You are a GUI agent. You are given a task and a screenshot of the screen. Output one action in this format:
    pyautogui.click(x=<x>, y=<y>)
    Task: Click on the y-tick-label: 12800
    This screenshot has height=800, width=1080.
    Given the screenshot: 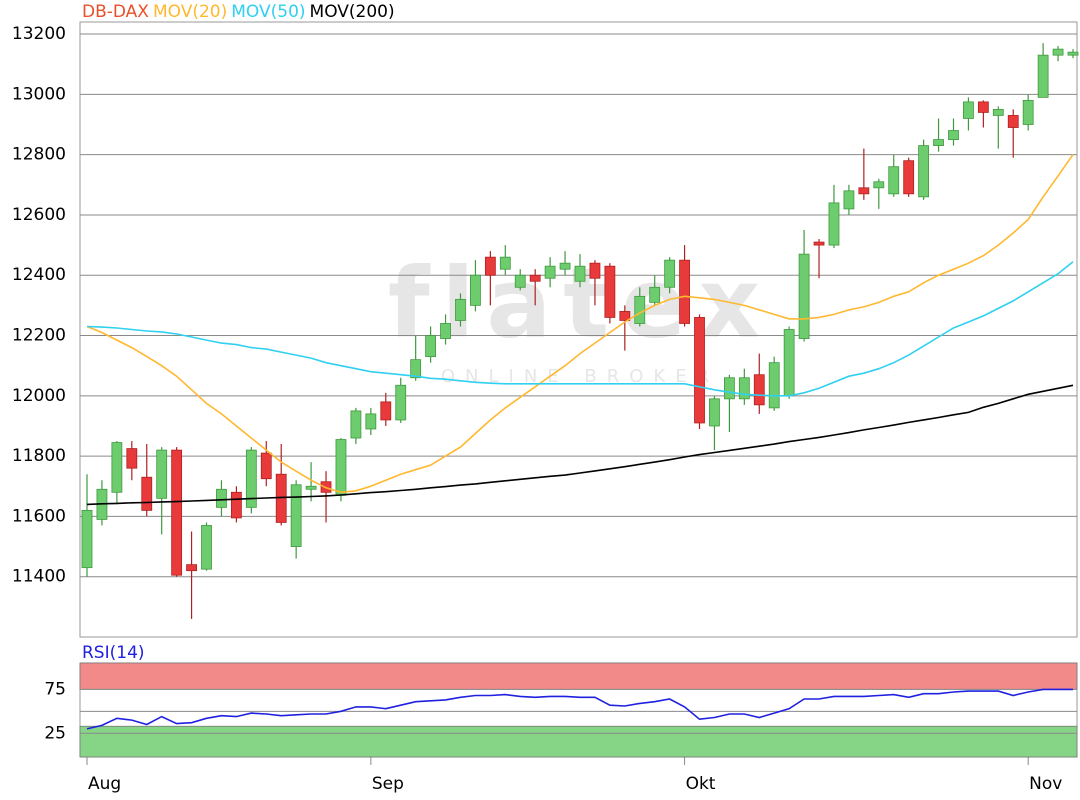 What is the action you would take?
    pyautogui.click(x=39, y=155)
    